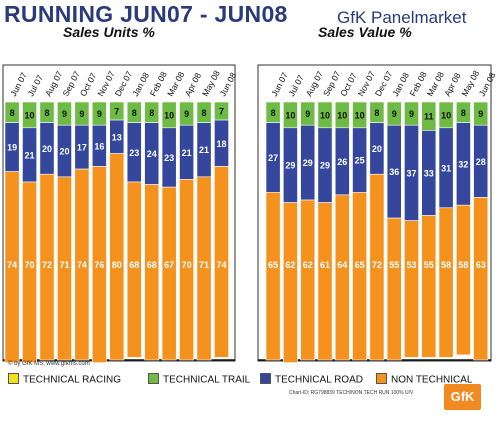 The image size is (500, 422). I want to click on data-label: 17, so click(82, 148).